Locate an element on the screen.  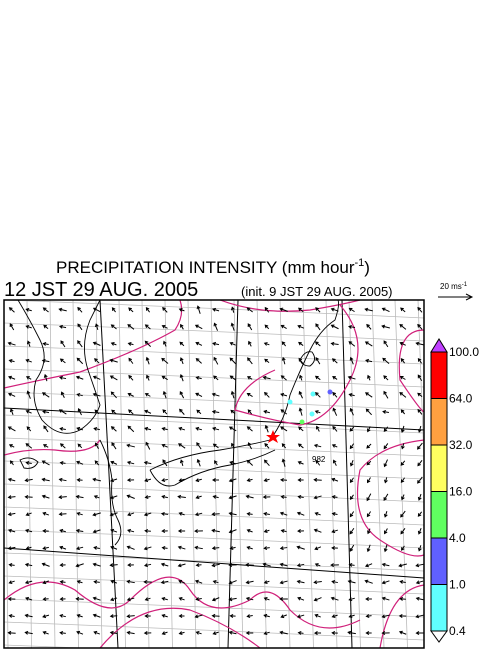
precip-spot is located at coordinates (313, 394).